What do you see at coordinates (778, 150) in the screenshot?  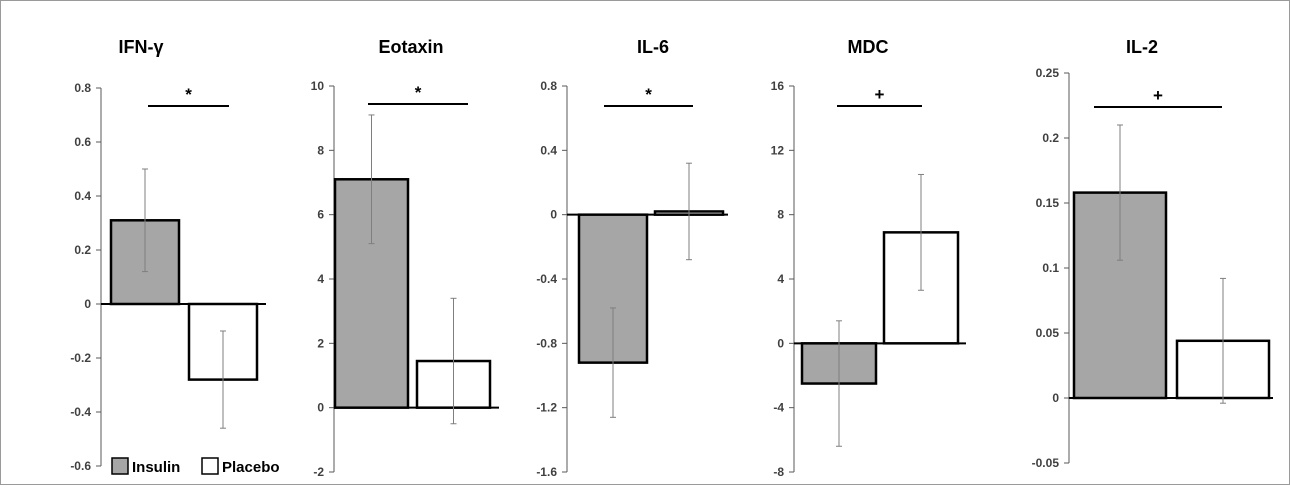 I see `y-tick-label: 12` at bounding box center [778, 150].